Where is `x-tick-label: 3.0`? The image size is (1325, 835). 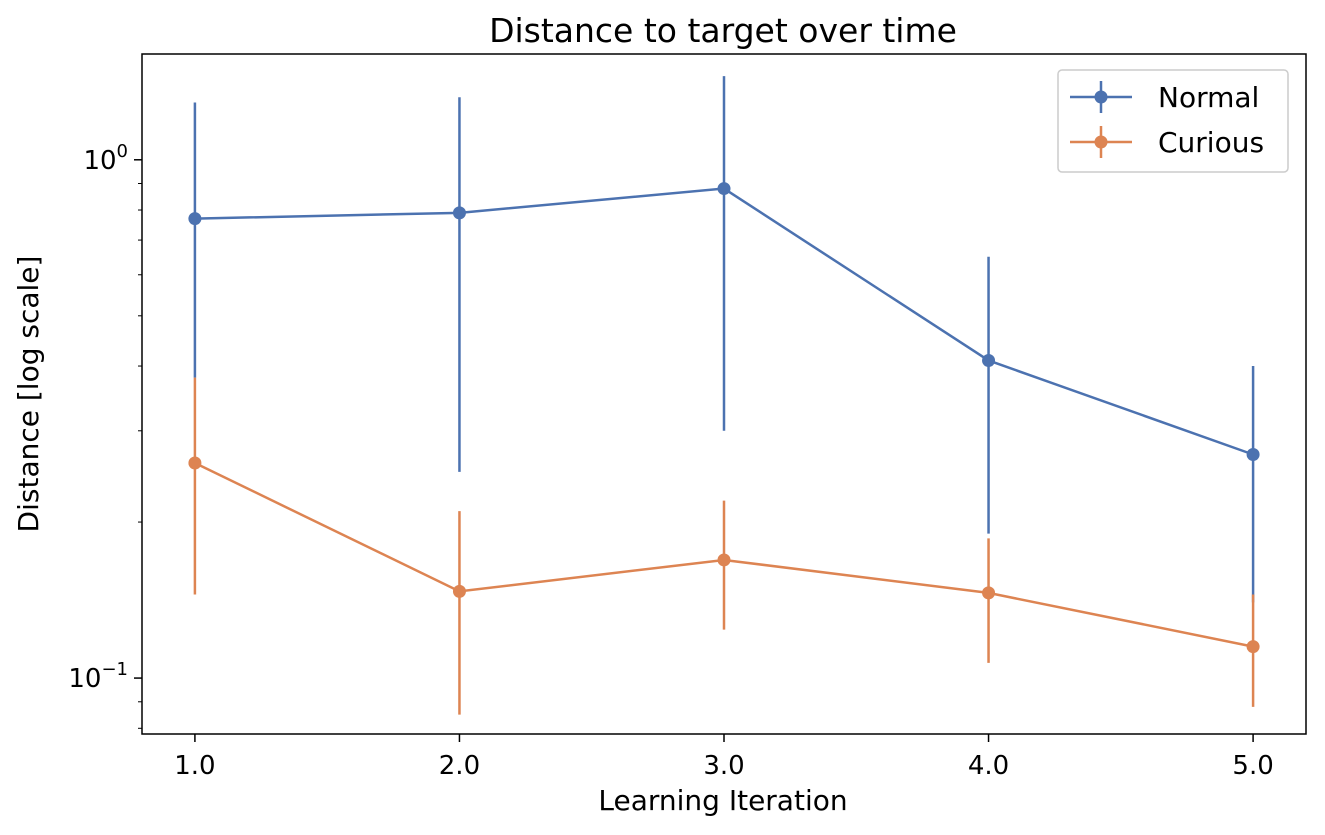 x-tick-label: 3.0 is located at coordinates (723, 766).